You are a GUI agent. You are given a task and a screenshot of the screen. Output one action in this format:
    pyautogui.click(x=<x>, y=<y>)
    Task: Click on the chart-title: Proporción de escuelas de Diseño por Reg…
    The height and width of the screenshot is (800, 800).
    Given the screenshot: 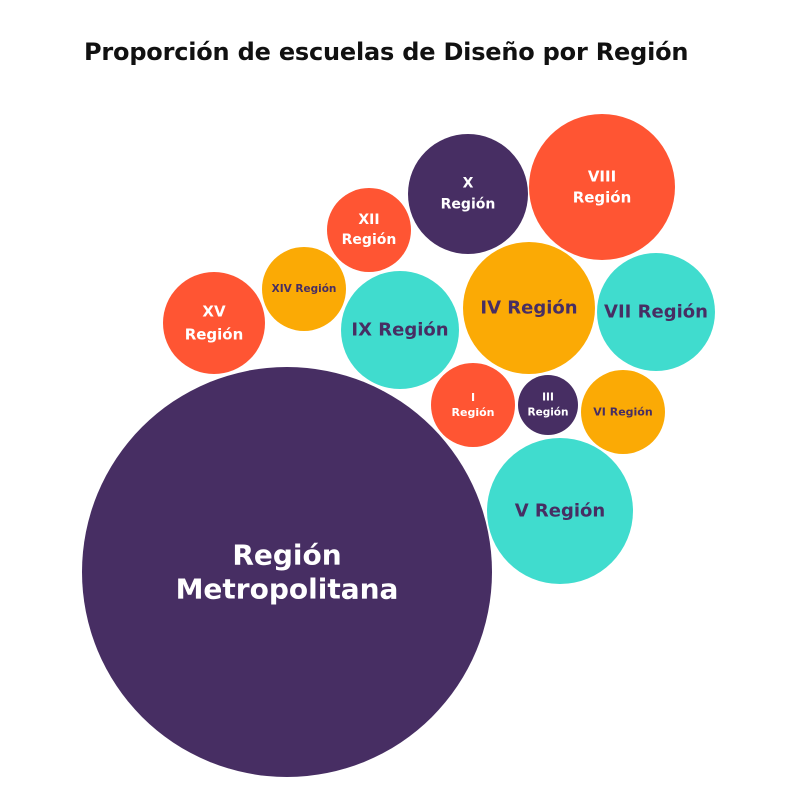 What is the action you would take?
    pyautogui.click(x=386, y=52)
    